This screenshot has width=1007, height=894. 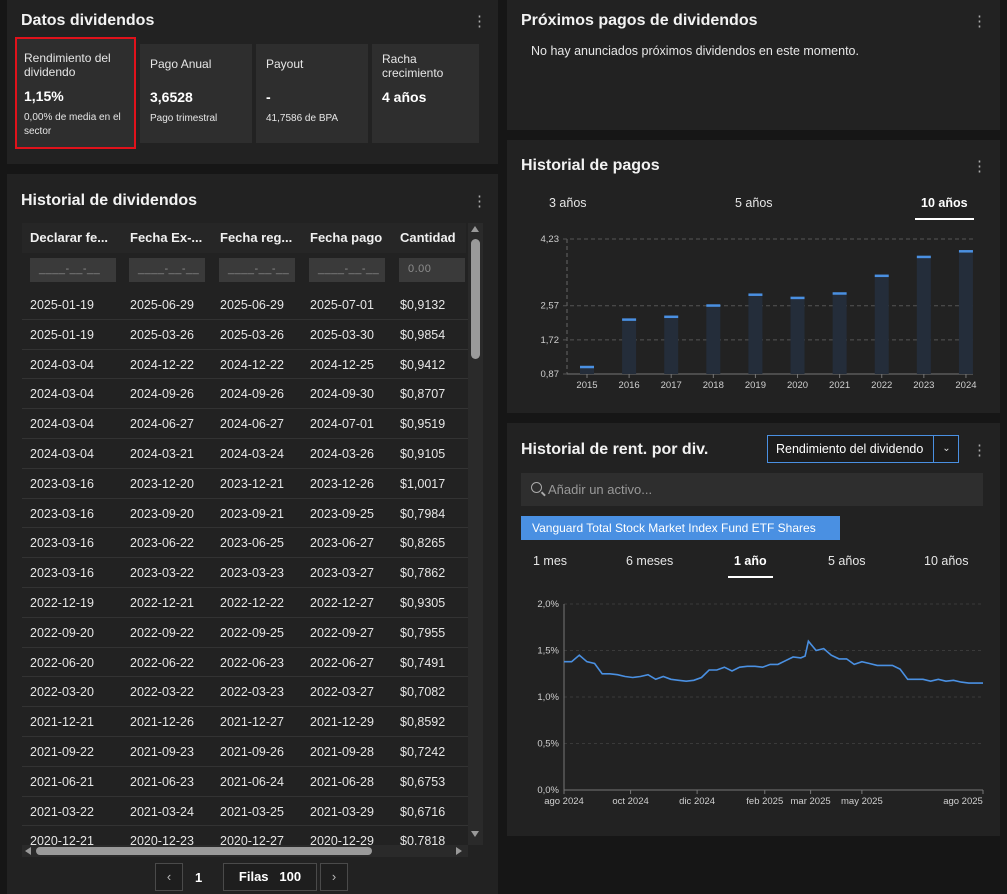 I want to click on scroll-right-icon, so click(x=459, y=851).